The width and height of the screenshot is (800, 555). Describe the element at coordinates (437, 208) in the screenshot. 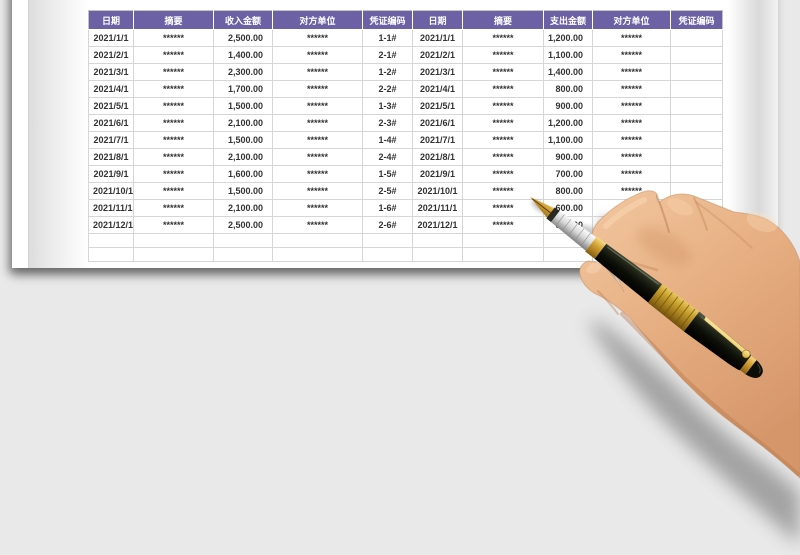

I see `table-cell: 2021/11/1` at that location.